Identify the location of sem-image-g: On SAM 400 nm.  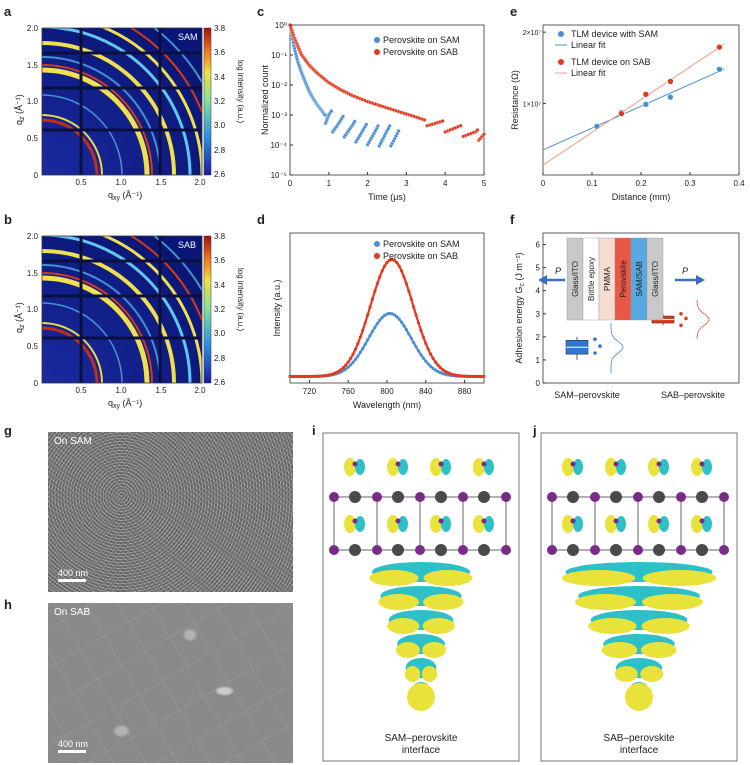
(170, 512).